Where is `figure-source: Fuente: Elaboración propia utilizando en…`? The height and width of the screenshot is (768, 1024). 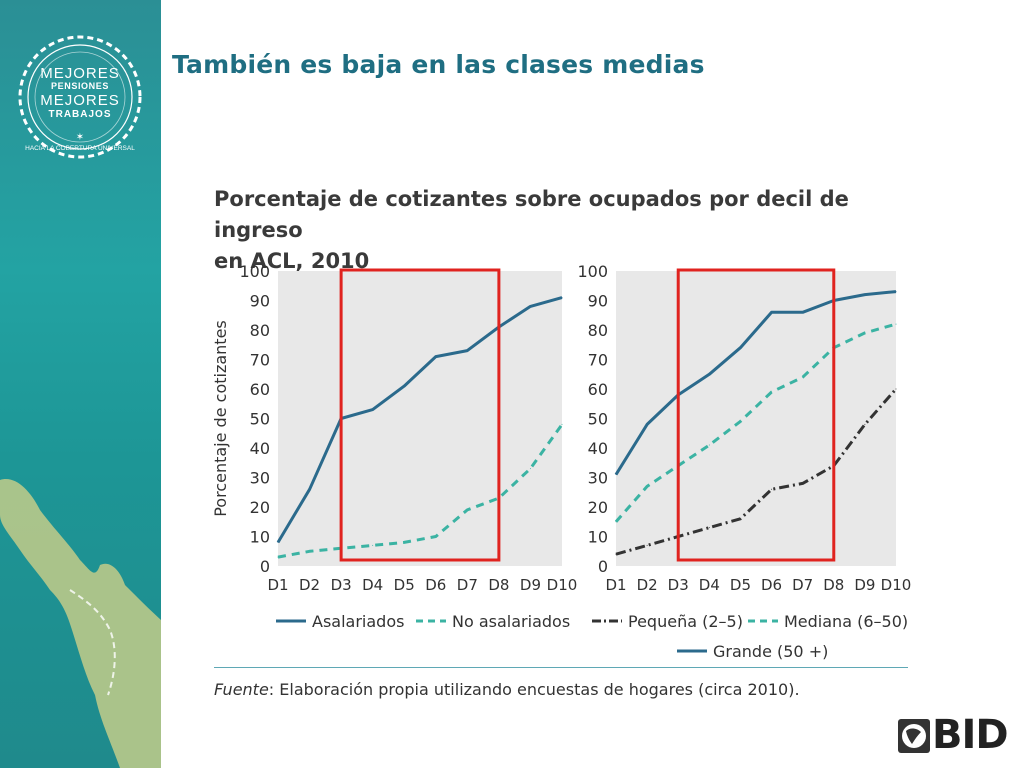 figure-source: Fuente: Elaboración propia utilizando en… is located at coordinates (507, 689).